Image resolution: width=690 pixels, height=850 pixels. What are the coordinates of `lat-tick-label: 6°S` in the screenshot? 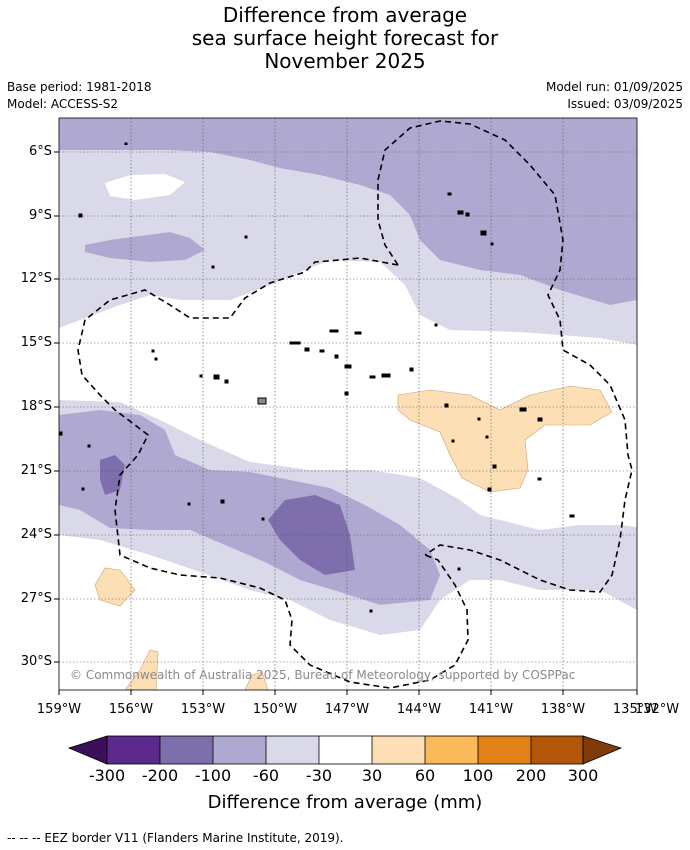 It's located at (40, 151).